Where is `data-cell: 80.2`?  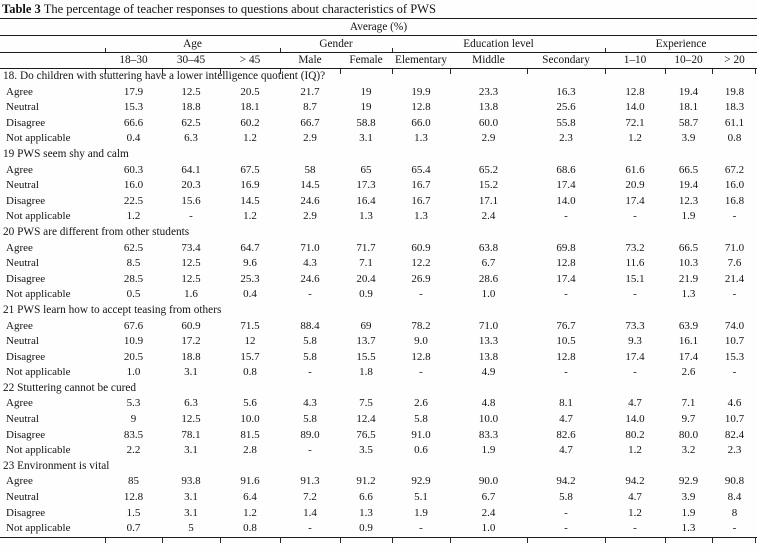
data-cell: 80.2 is located at coordinates (635, 434).